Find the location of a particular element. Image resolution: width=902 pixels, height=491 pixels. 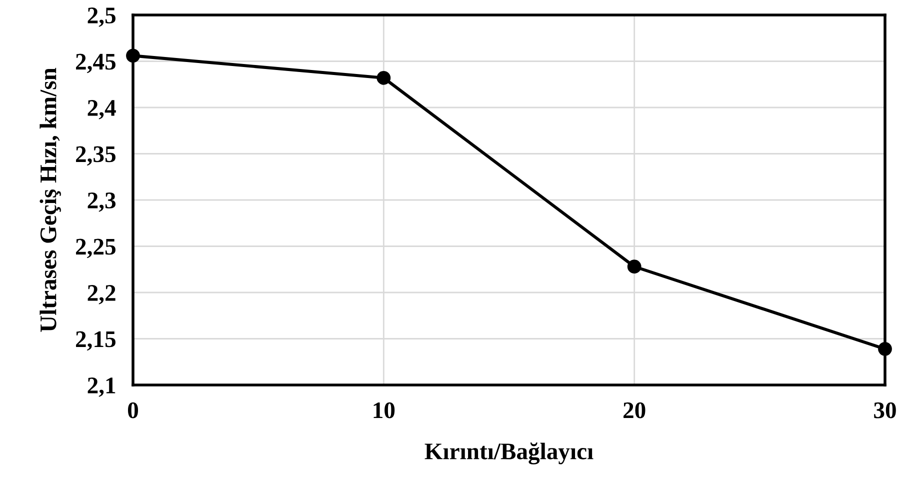

y-tick-label: 2,1 is located at coordinates (102, 387).